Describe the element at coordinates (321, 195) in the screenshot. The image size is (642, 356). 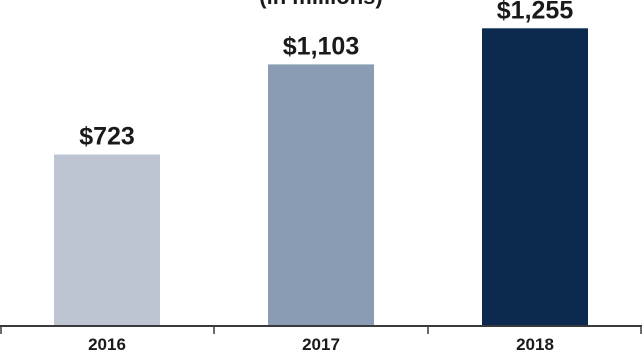
I see `bar-2017` at that location.